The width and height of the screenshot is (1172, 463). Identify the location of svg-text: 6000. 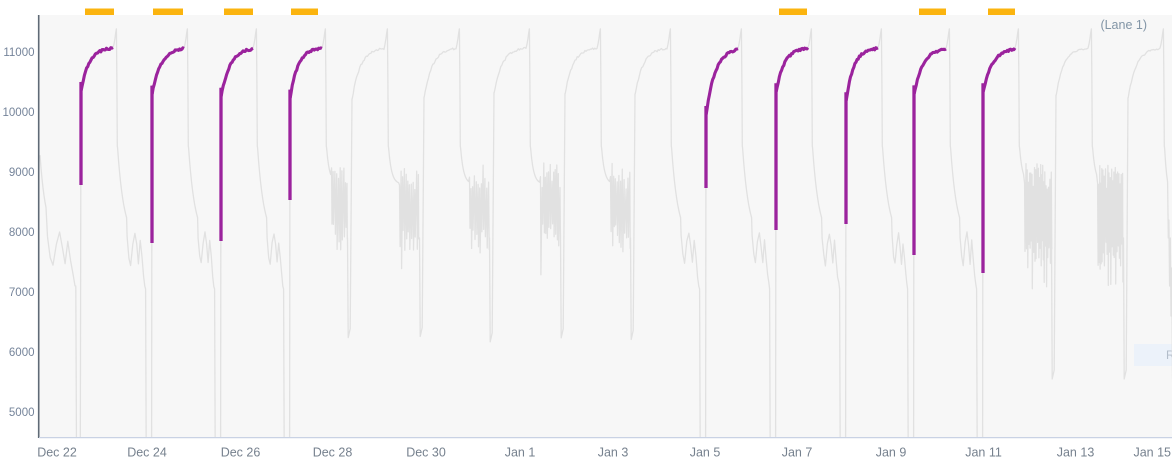
(22, 353).